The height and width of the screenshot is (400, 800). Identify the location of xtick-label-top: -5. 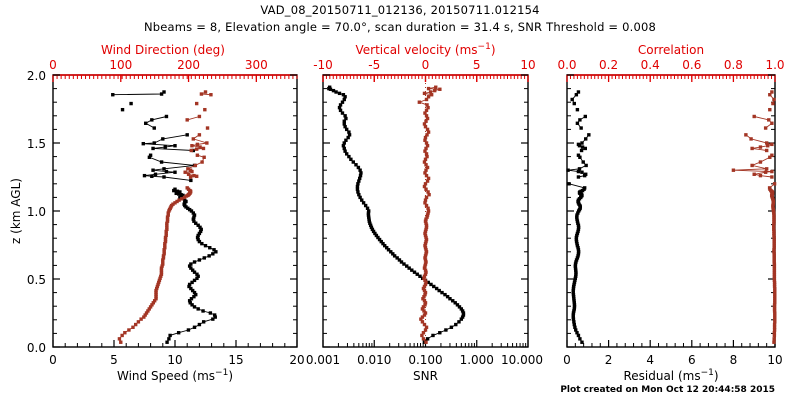
(374, 65).